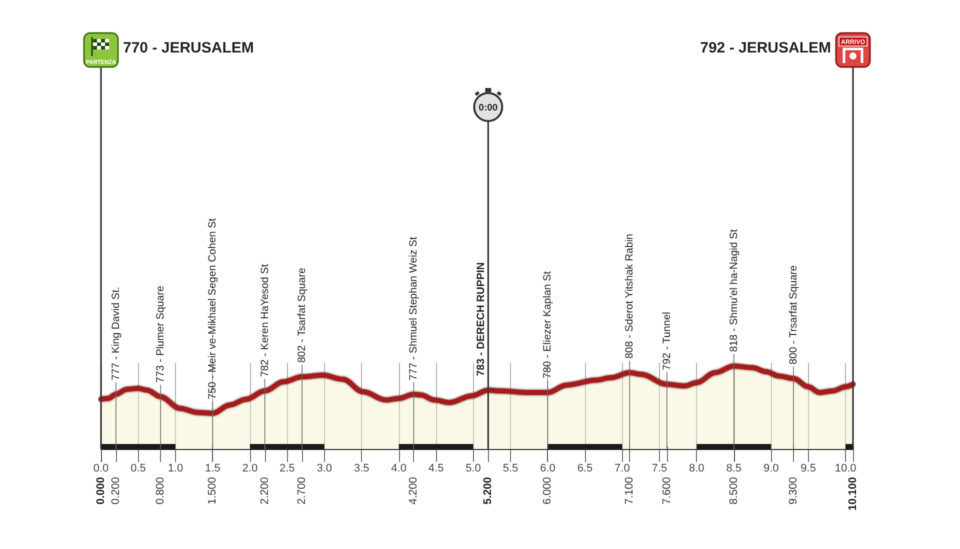 The image size is (960, 549). Describe the element at coordinates (188, 48) in the screenshot. I see `ref-line-label: 770 - JERUSALEM` at that location.